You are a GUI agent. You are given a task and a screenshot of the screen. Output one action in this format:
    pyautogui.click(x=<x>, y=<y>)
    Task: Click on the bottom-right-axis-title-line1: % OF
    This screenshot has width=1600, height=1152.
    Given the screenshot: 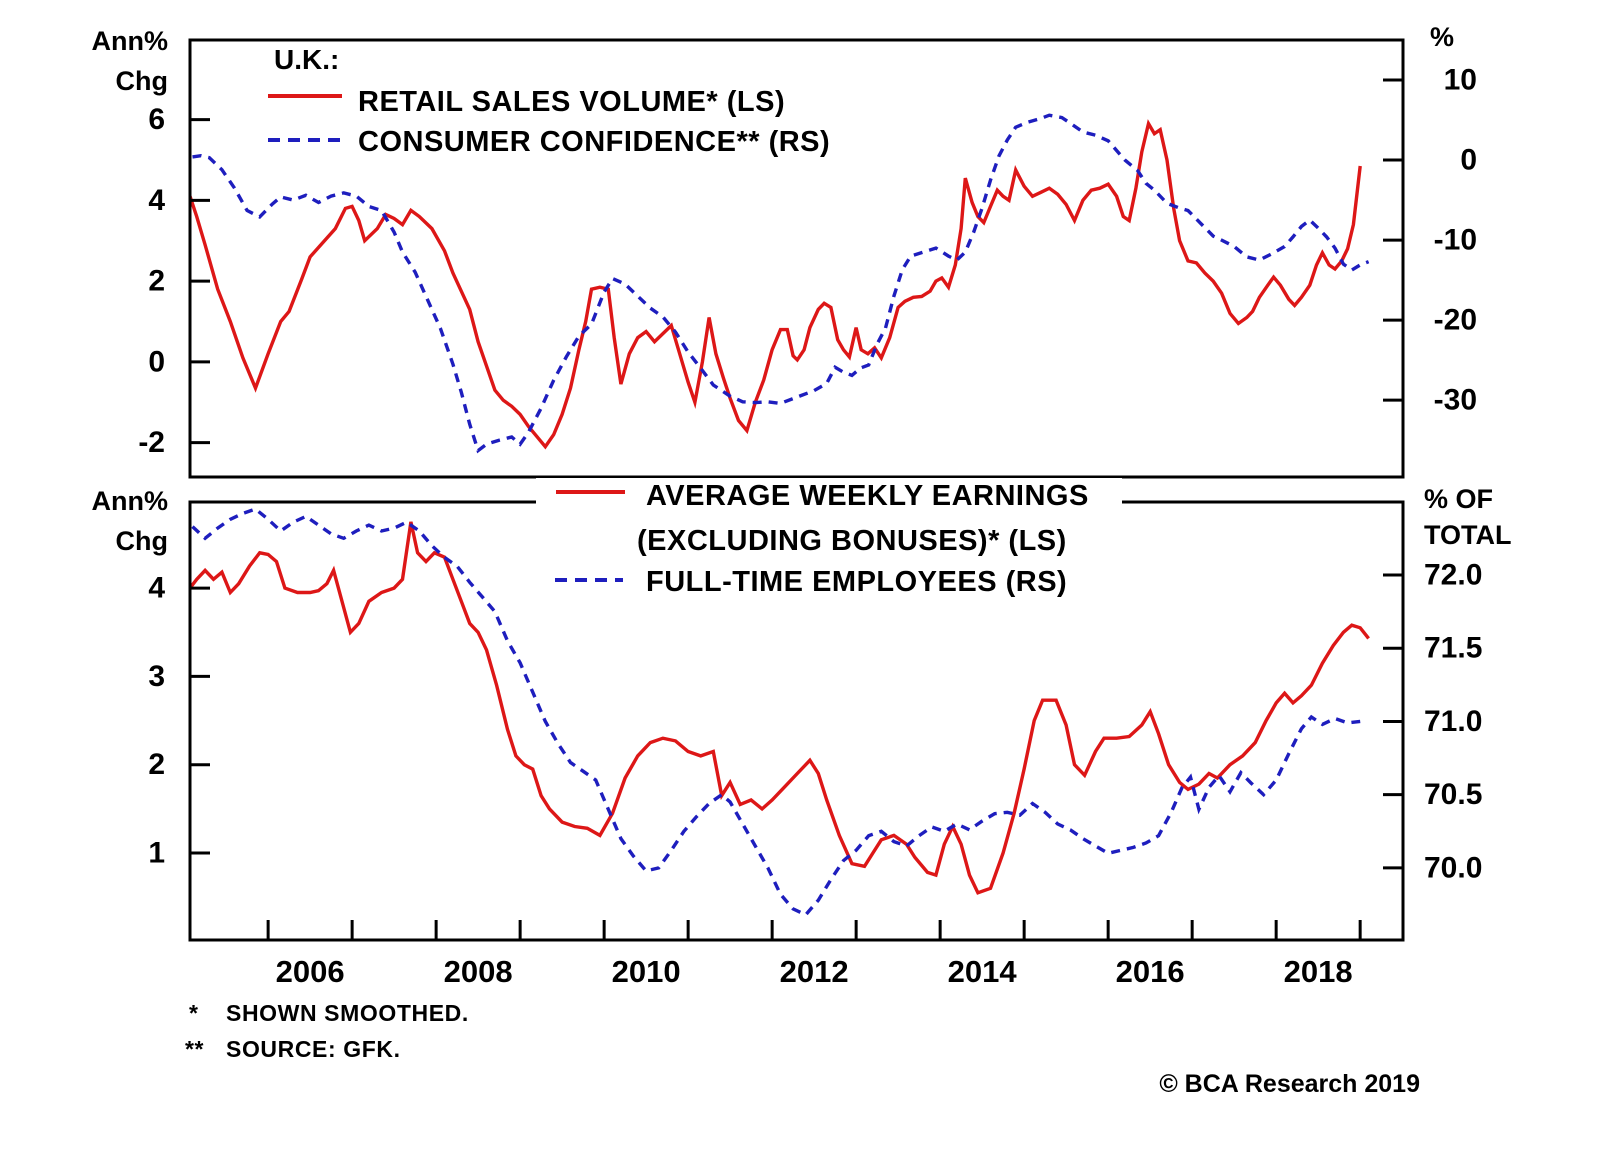 What is the action you would take?
    pyautogui.click(x=1459, y=499)
    